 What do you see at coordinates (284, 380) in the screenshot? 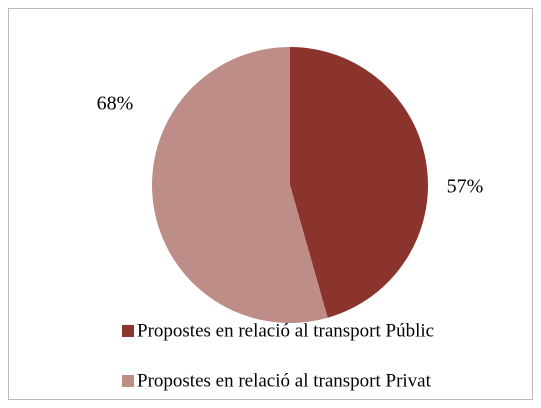
I see `legend-label: Propostes en relació al transport Privat` at bounding box center [284, 380].